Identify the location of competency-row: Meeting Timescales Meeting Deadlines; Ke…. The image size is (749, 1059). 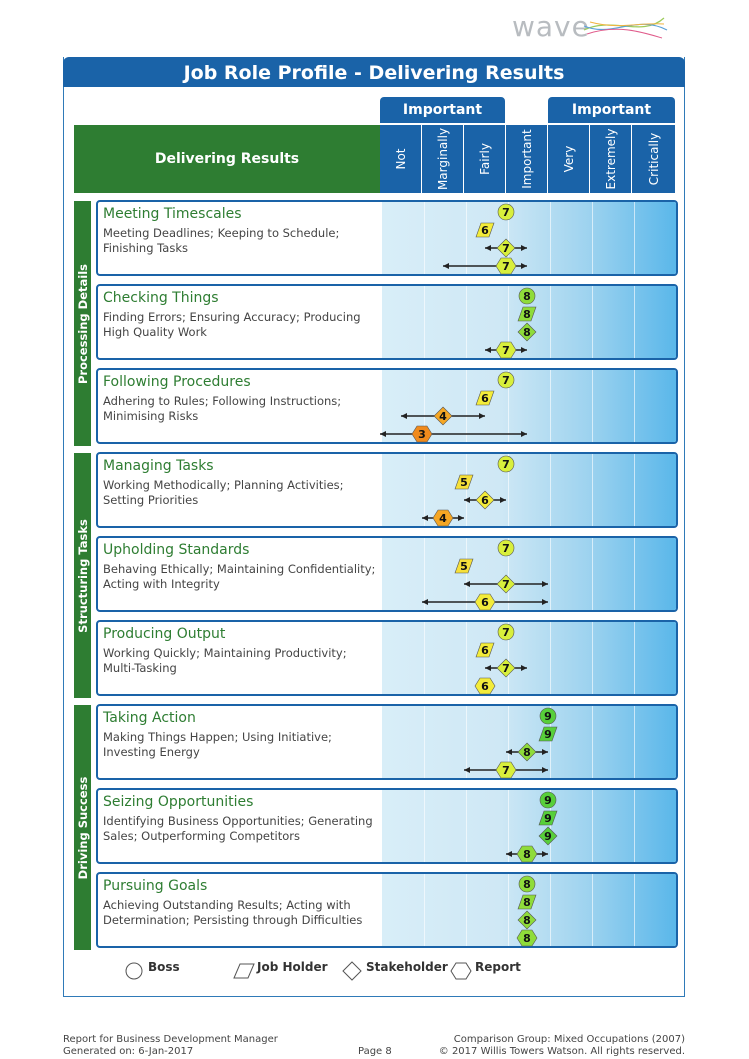
(387, 238).